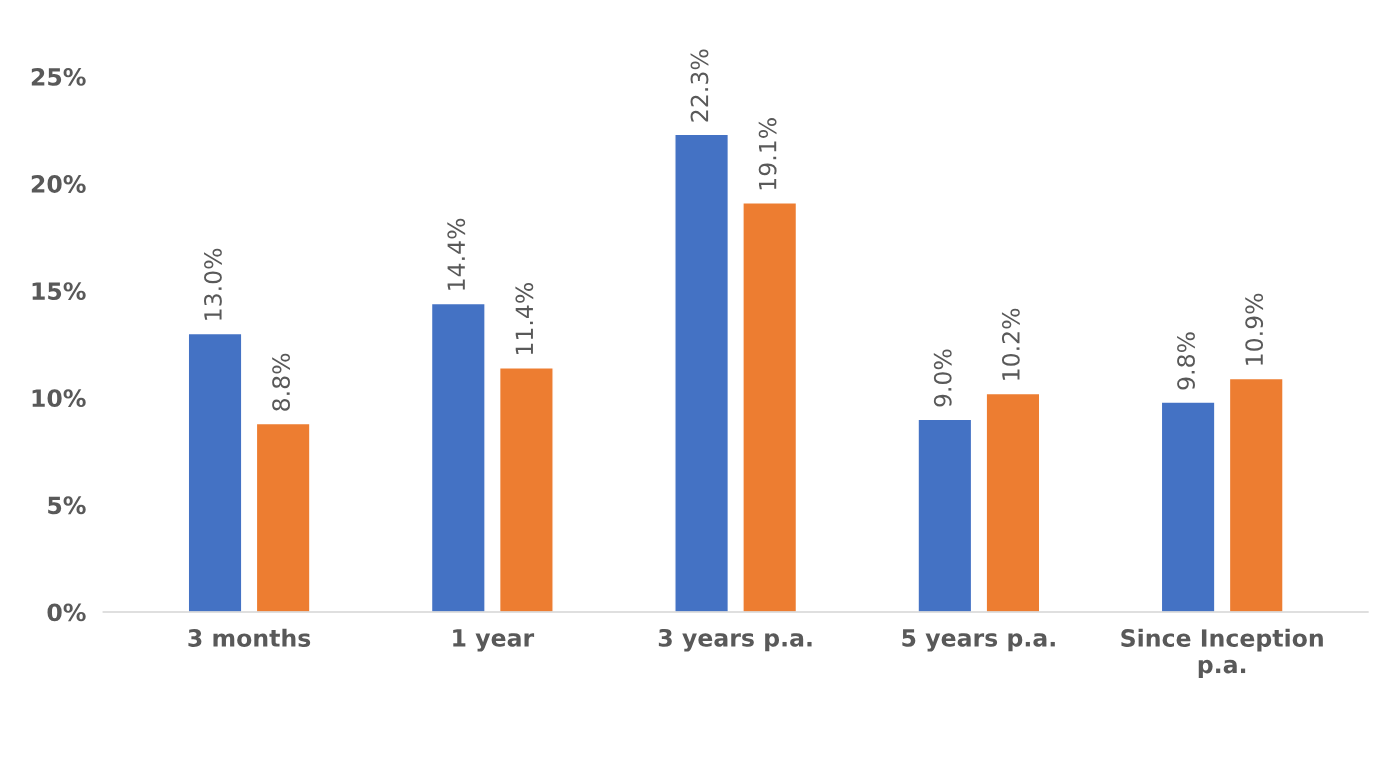 The width and height of the screenshot is (1375, 765). What do you see at coordinates (1186, 361) in the screenshot?
I see `data-label: 9.8%` at bounding box center [1186, 361].